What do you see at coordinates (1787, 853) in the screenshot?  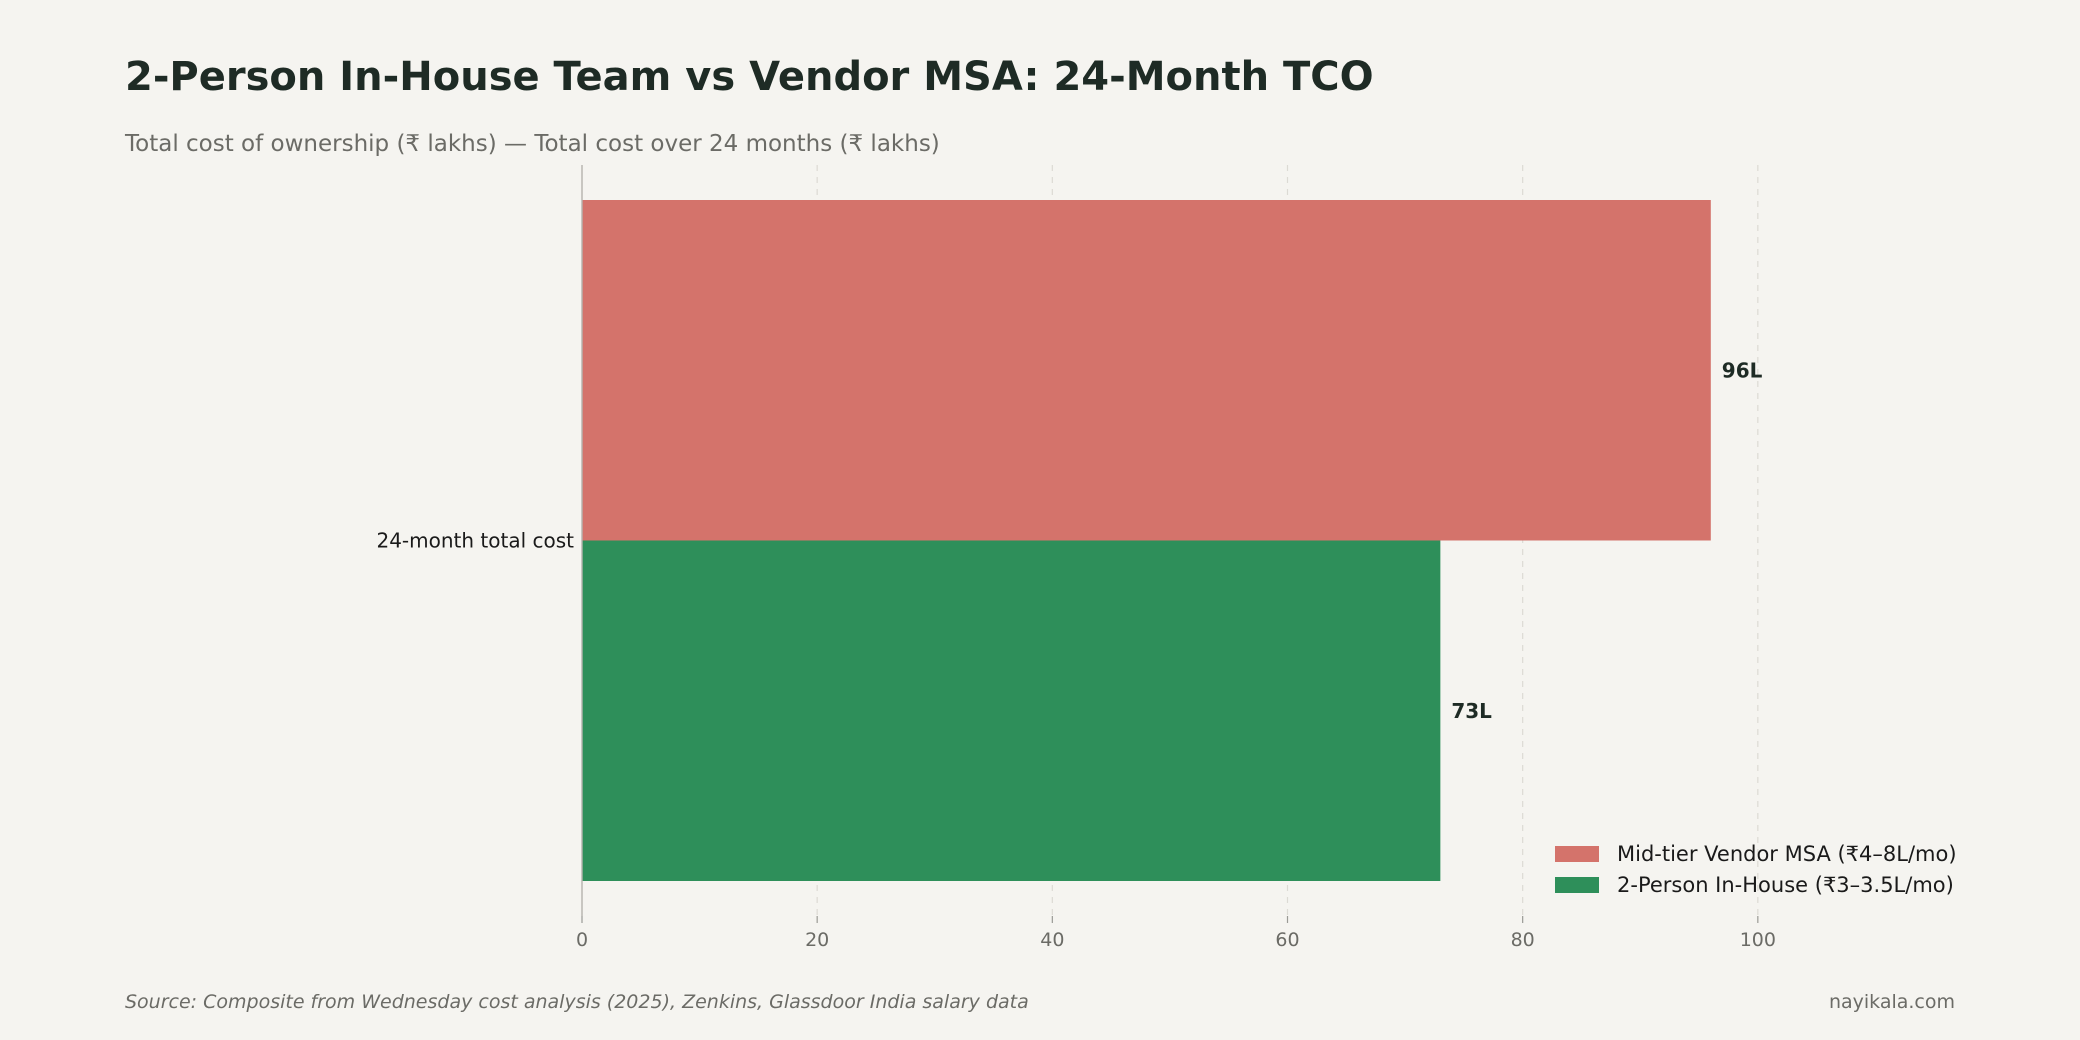 I see `legend-label-vendor: Mid-tier Vendor MSA (₹4–8L/mo)` at bounding box center [1787, 853].